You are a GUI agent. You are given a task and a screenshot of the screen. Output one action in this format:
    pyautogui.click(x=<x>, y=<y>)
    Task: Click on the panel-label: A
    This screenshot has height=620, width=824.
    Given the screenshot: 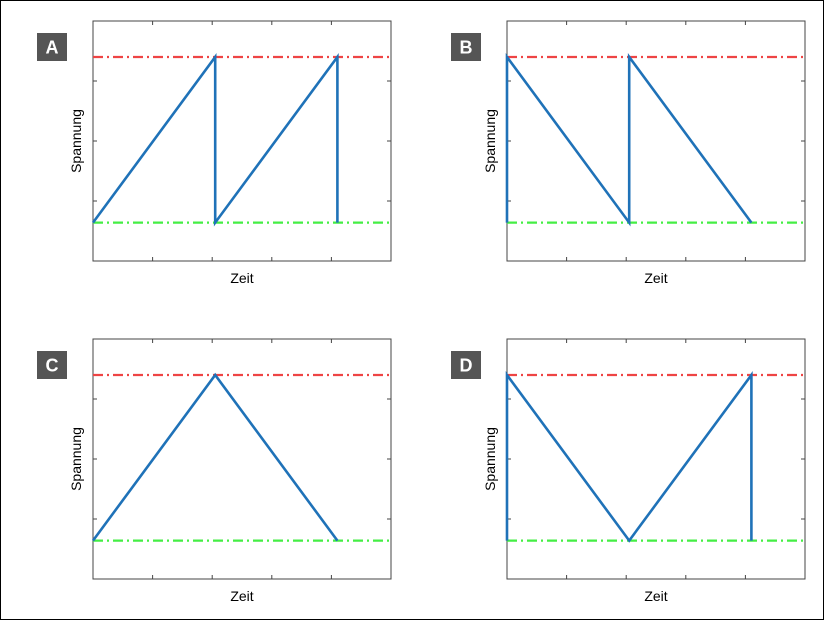 What is the action you would take?
    pyautogui.click(x=52, y=48)
    